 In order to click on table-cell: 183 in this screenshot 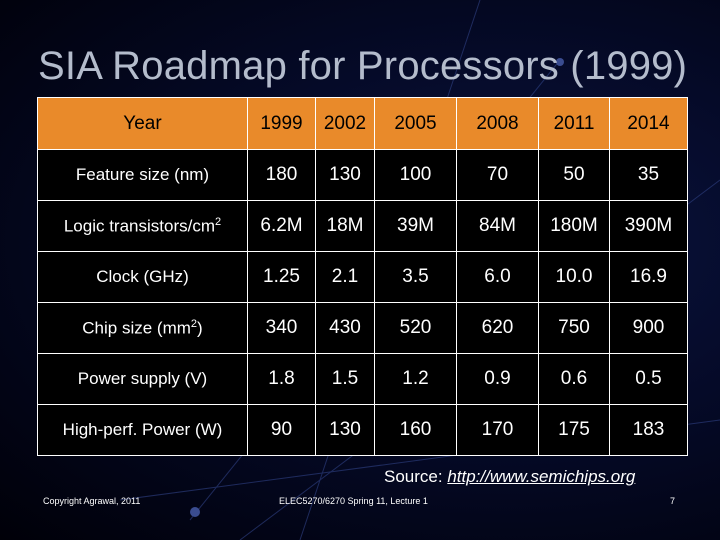, I will do `click(648, 430)`.